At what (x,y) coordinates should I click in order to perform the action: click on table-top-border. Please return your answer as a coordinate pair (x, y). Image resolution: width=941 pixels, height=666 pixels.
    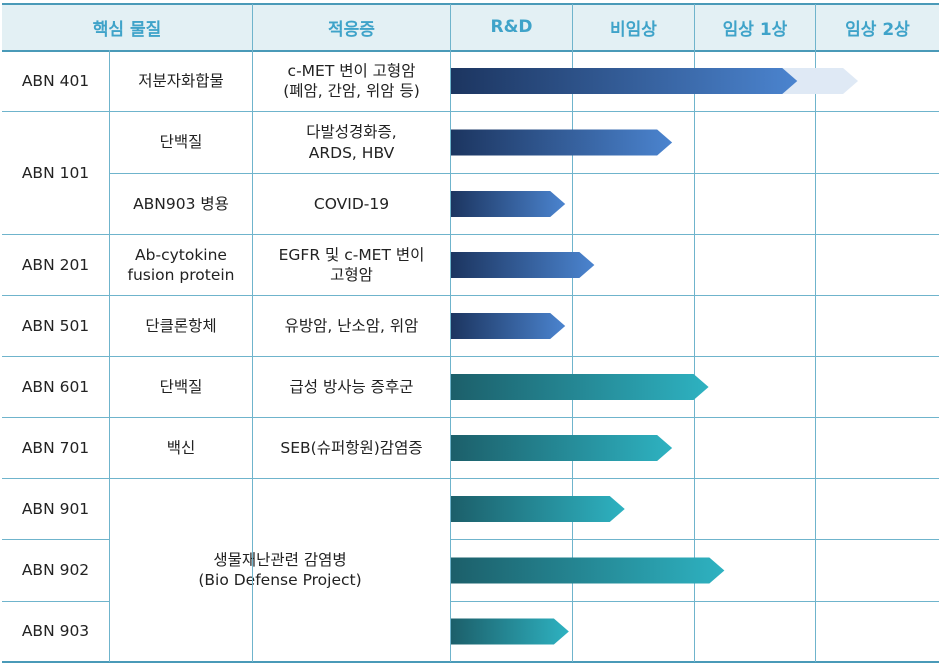
    Looking at the image, I should click on (470, 4).